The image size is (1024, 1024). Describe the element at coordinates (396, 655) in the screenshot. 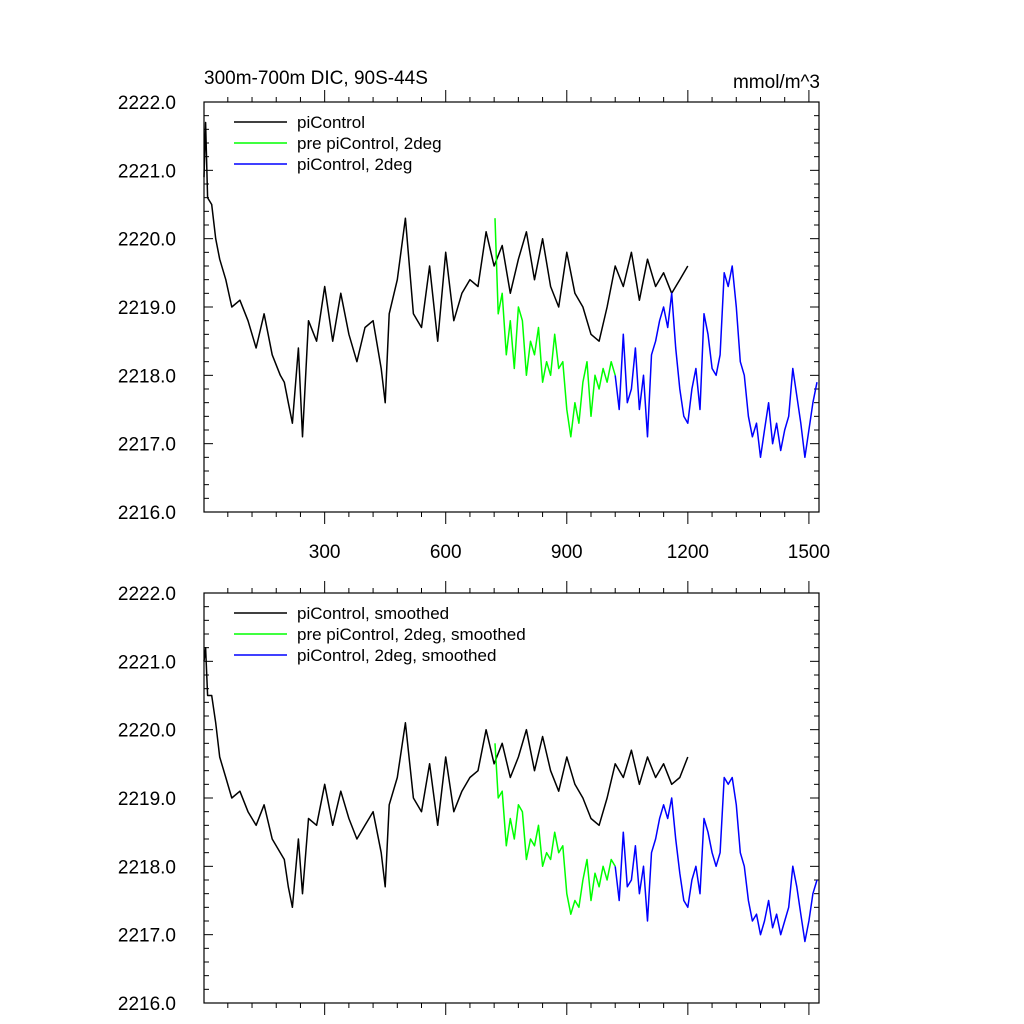

I see `legend-label-picontrol-2deg-smoothed: piControl, 2deg, smoothed` at that location.